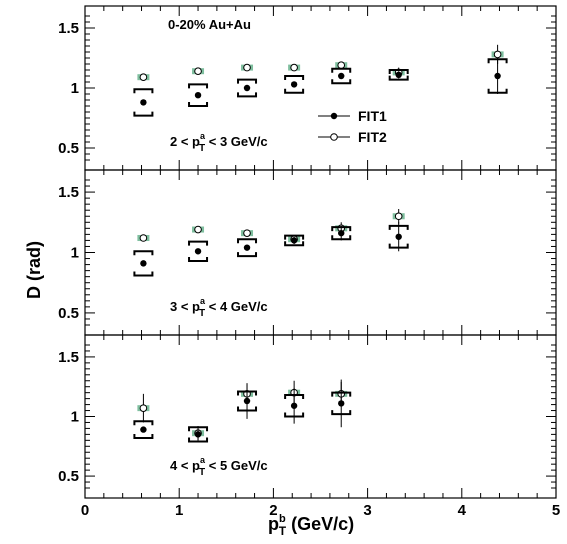  What do you see at coordinates (273, 510) in the screenshot?
I see `x-tick-label: 2` at bounding box center [273, 510].